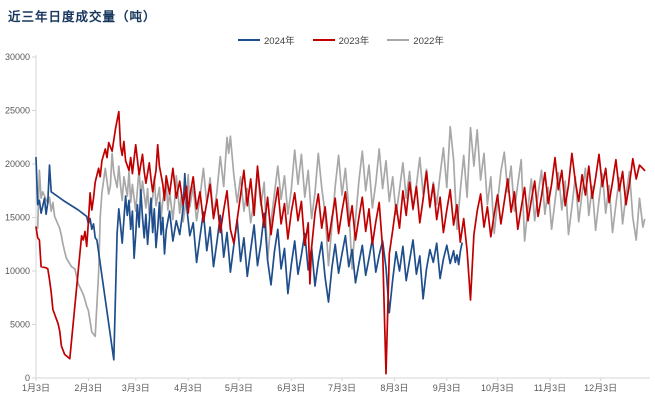 The height and width of the screenshot is (400, 655). Describe the element at coordinates (323, 40) in the screenshot. I see `legend-line-2023-icon` at that location.